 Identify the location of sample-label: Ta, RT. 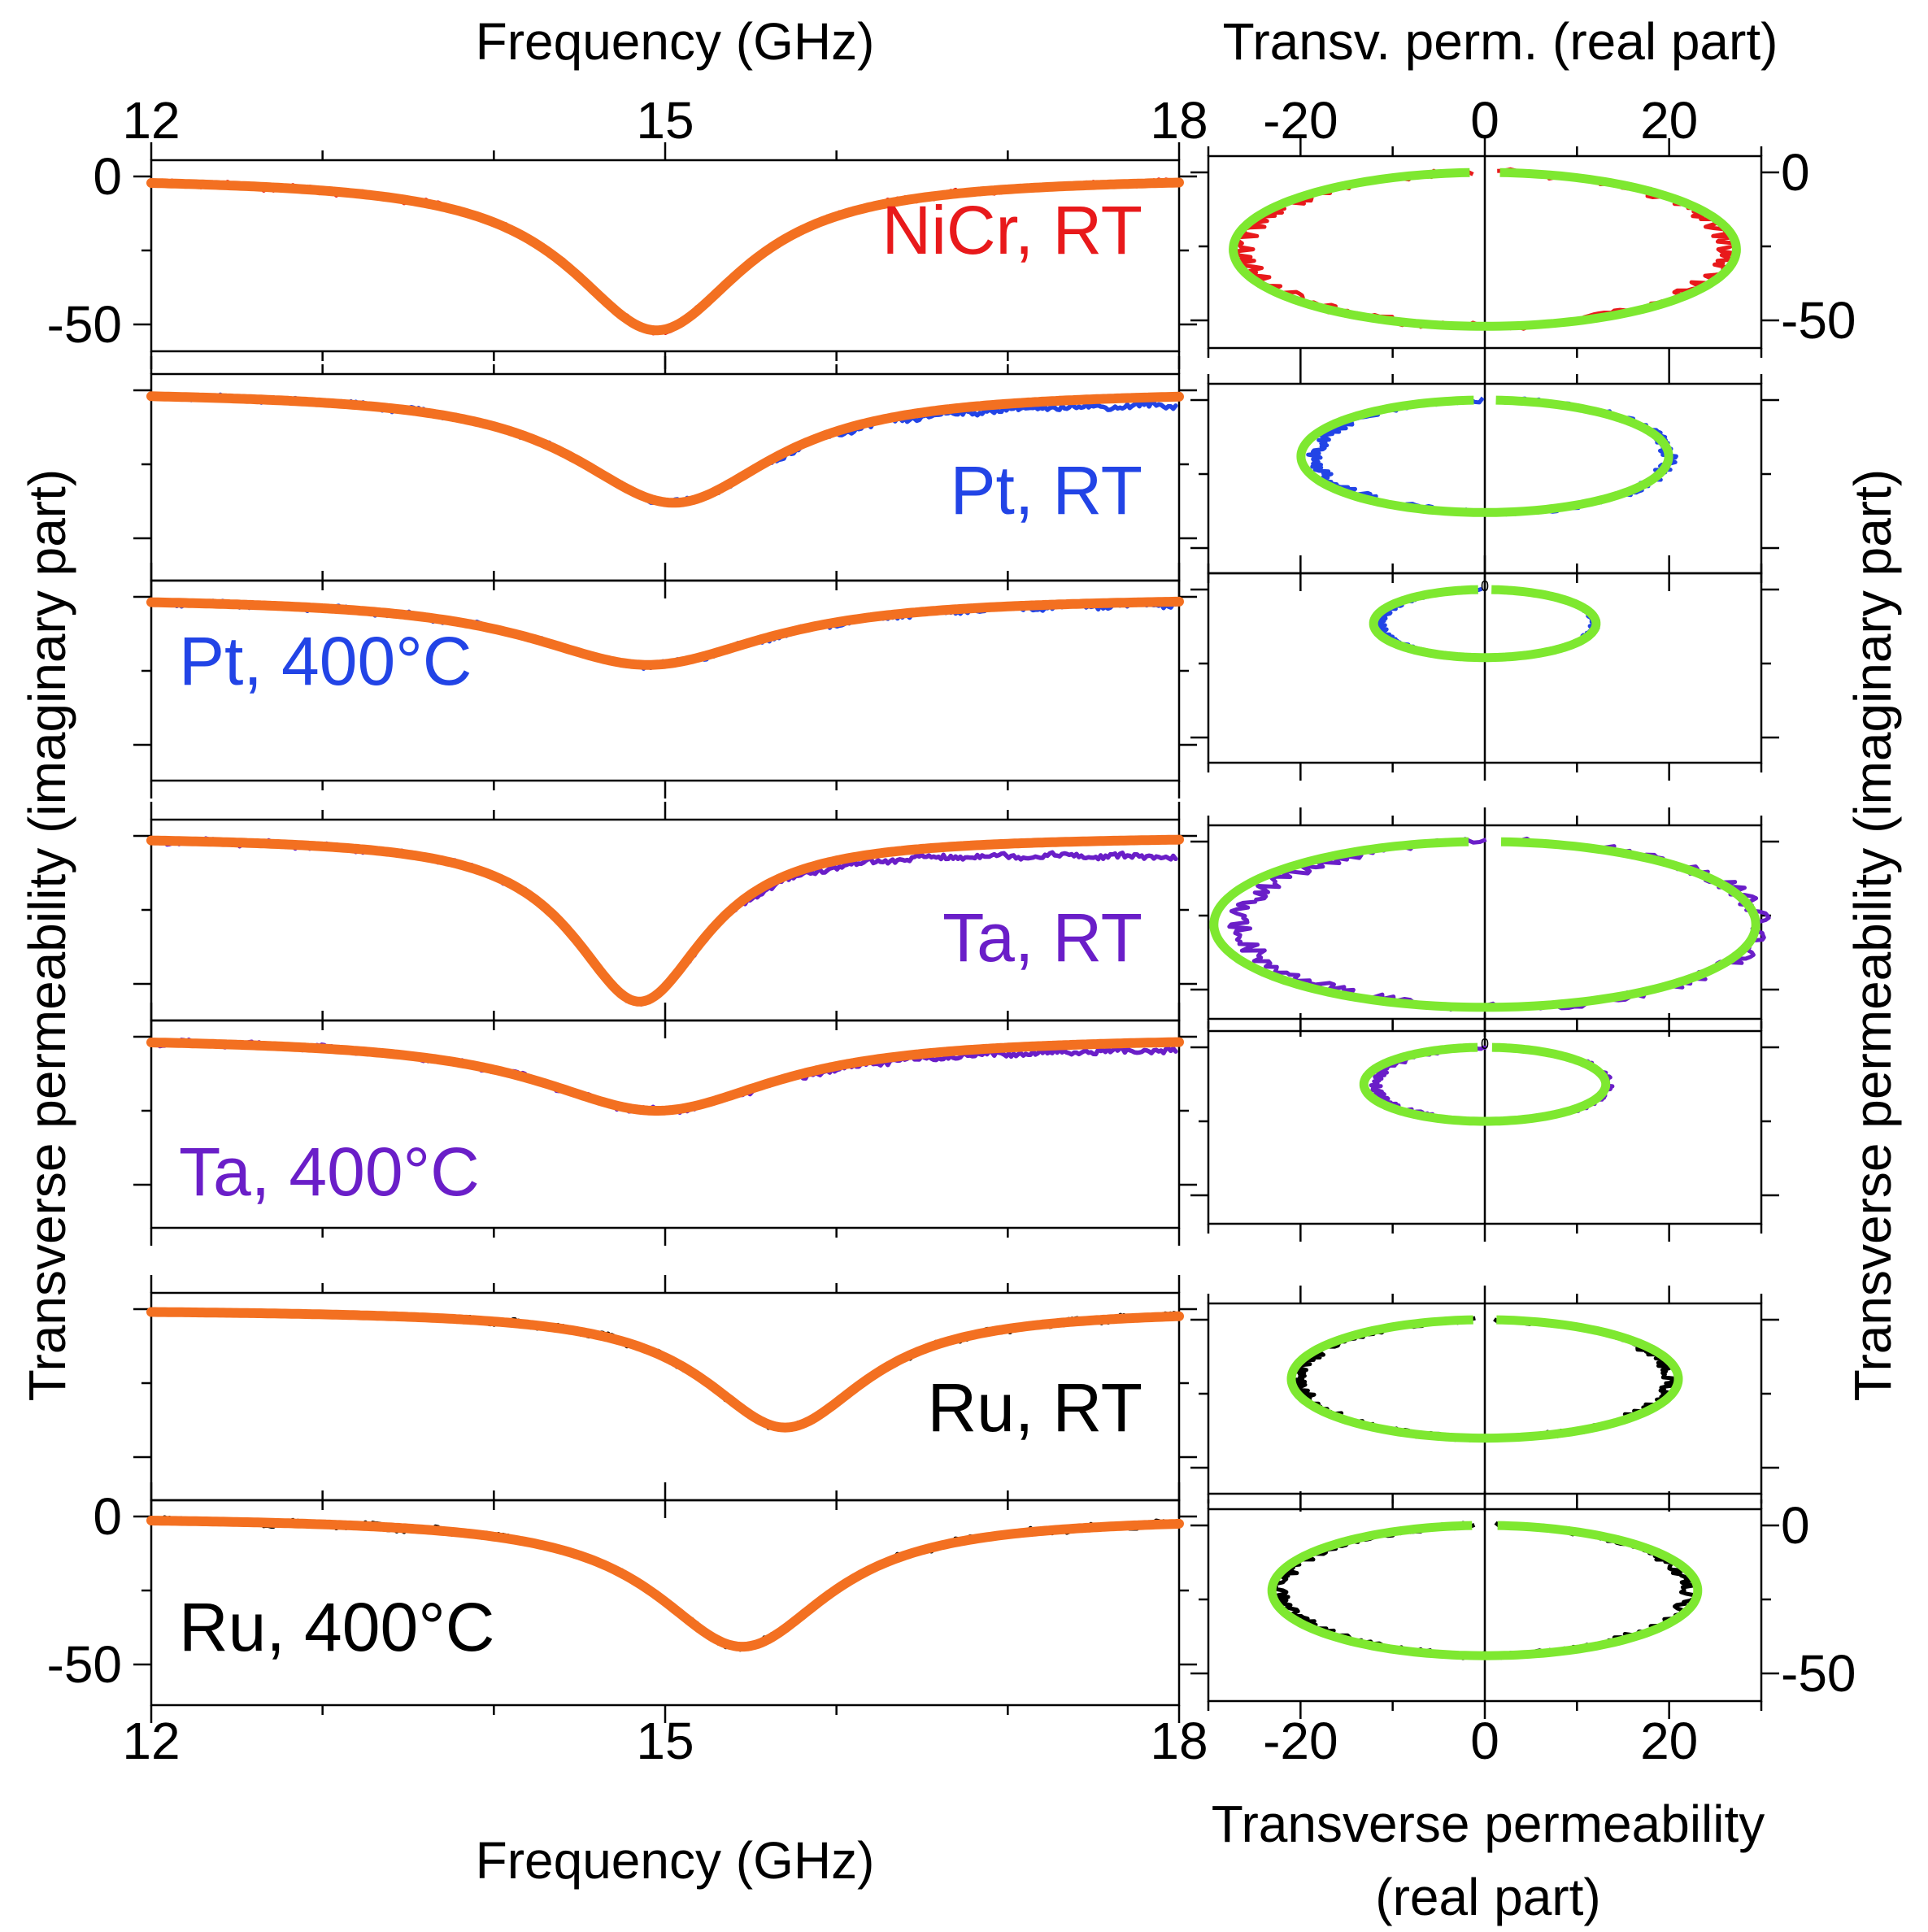
(1042, 938).